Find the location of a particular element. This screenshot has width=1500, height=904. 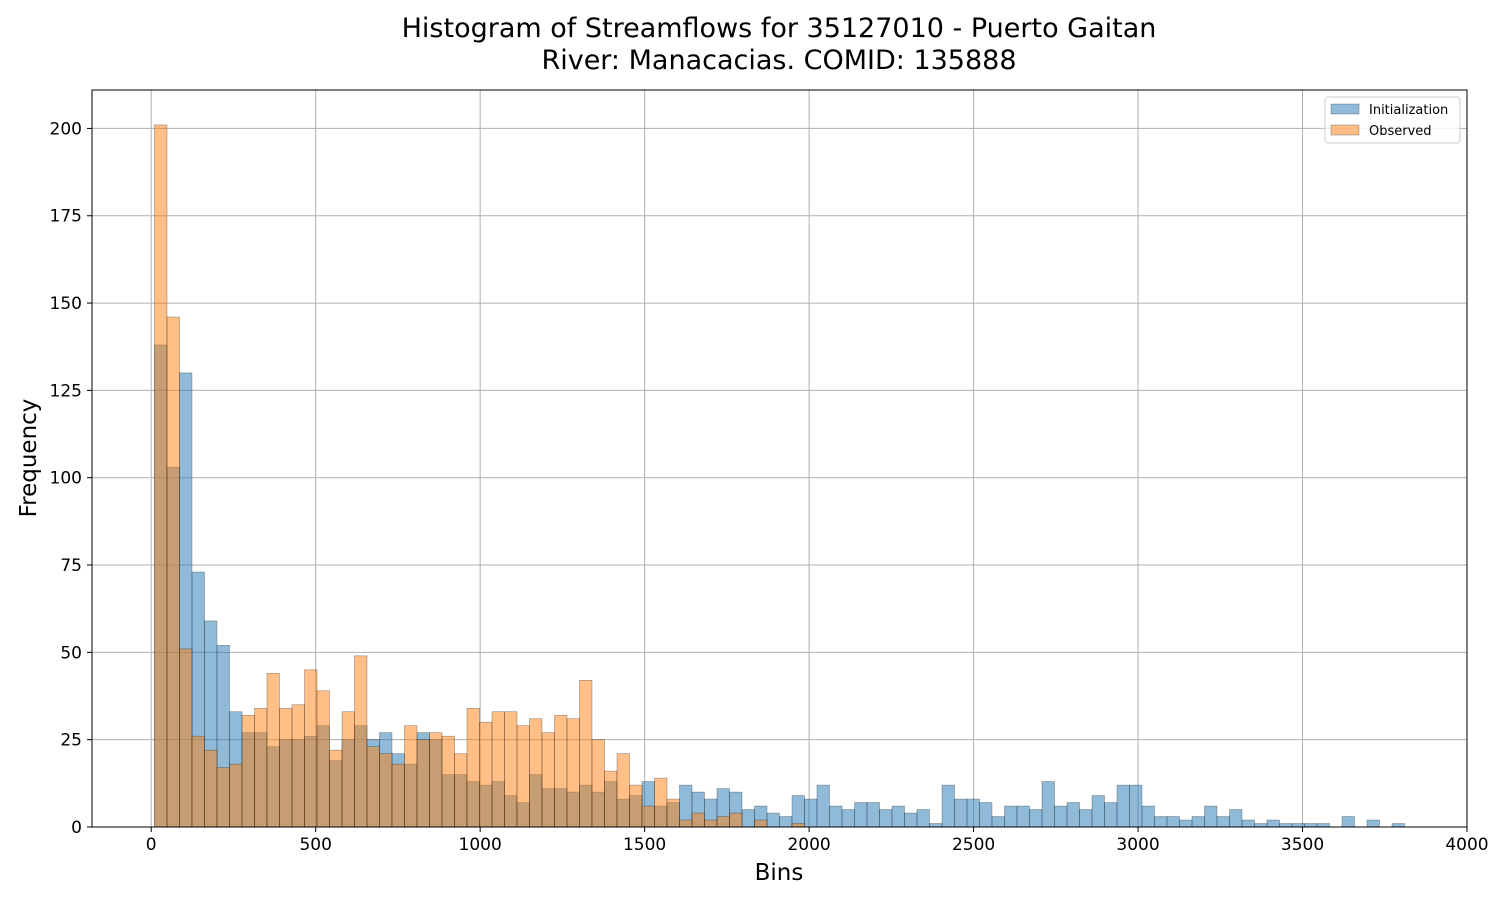

chart-subtitle: River: Manacacias. COMID: 135888 is located at coordinates (778, 60).